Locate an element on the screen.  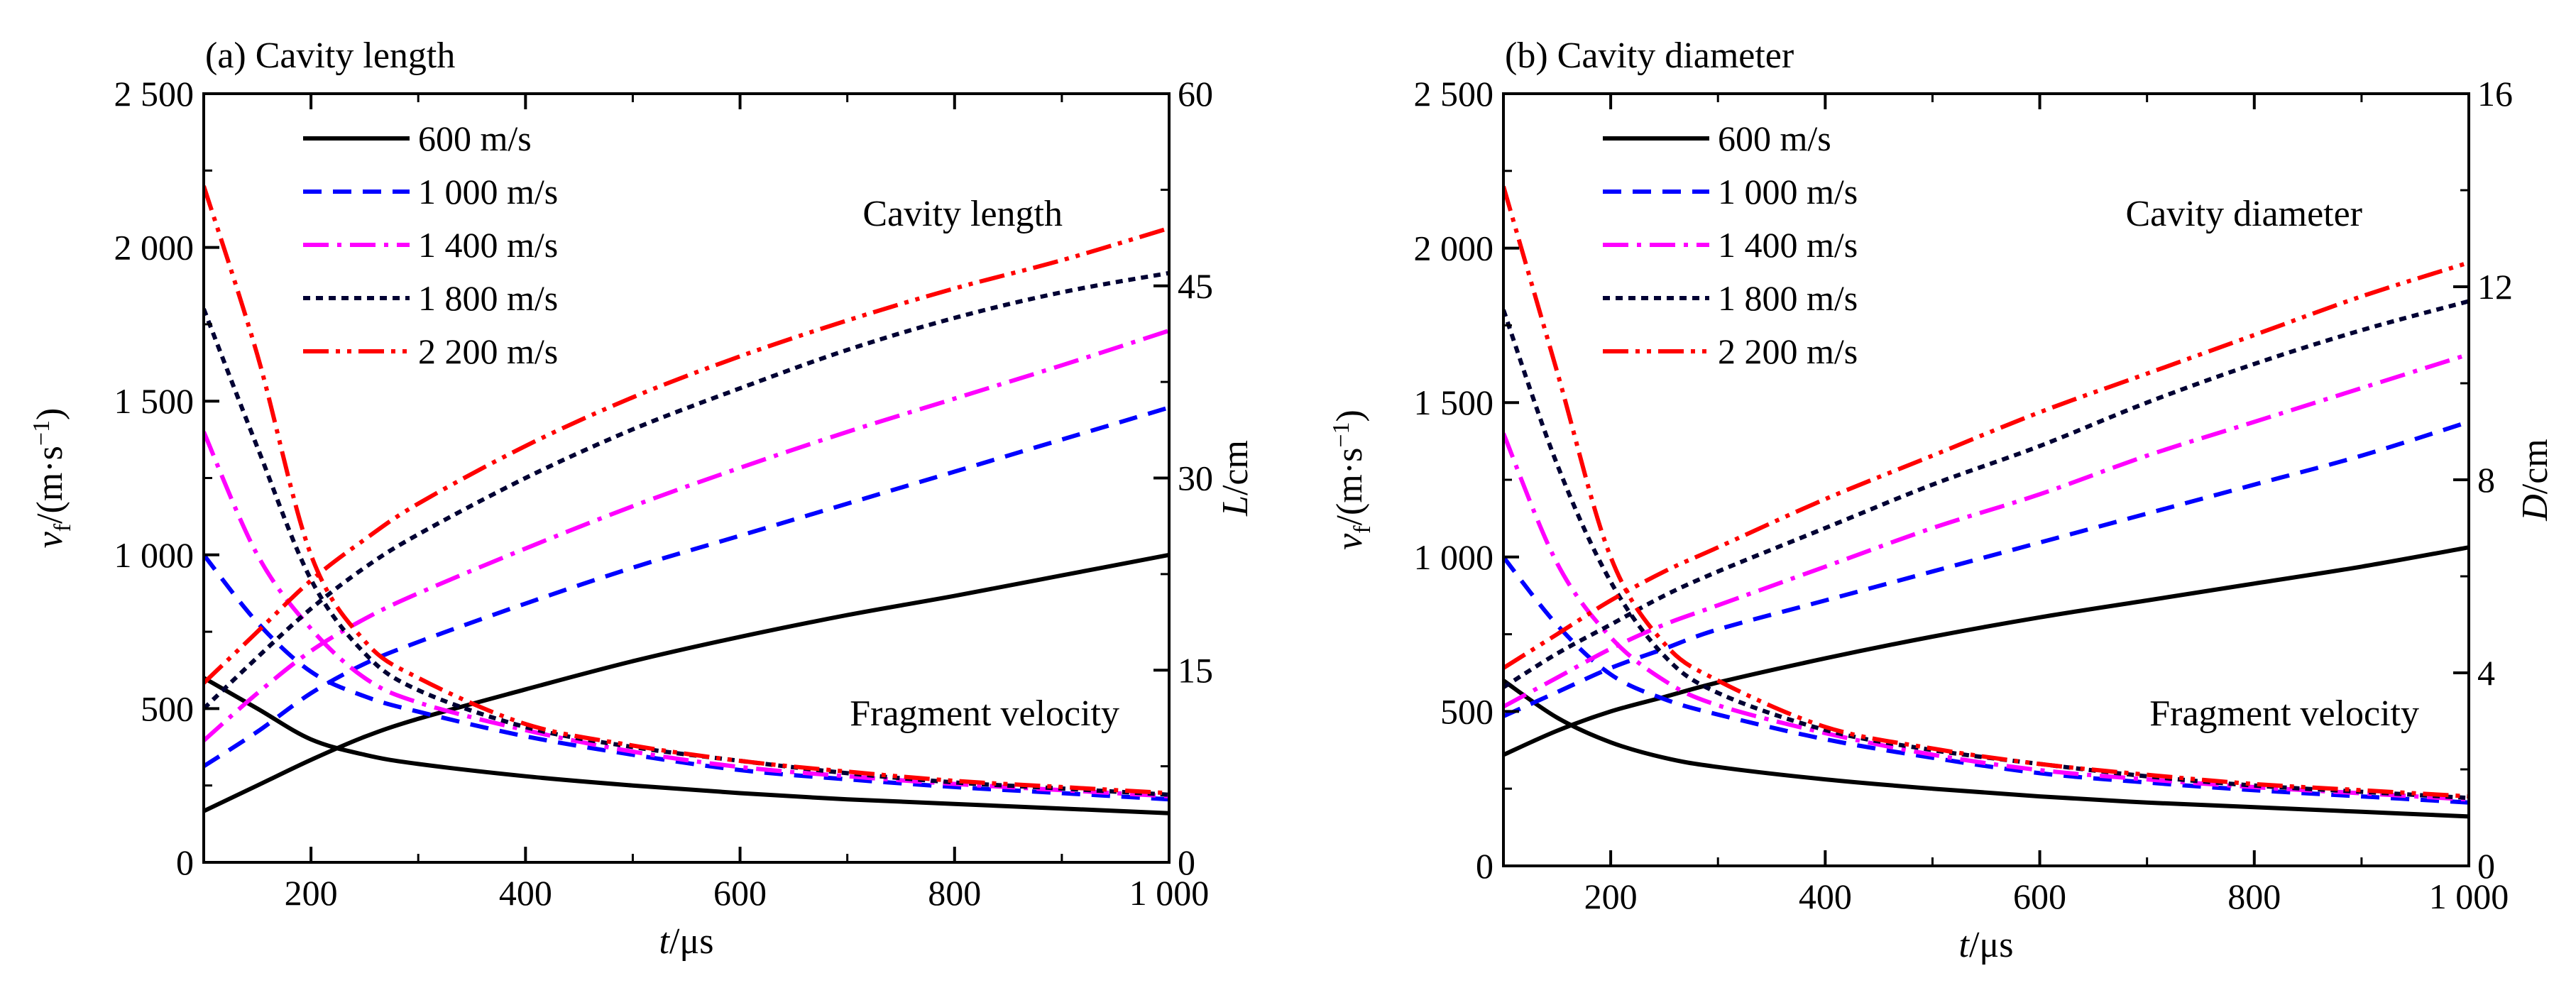
annotation-cavity: Cavity diameter is located at coordinates (2243, 214).